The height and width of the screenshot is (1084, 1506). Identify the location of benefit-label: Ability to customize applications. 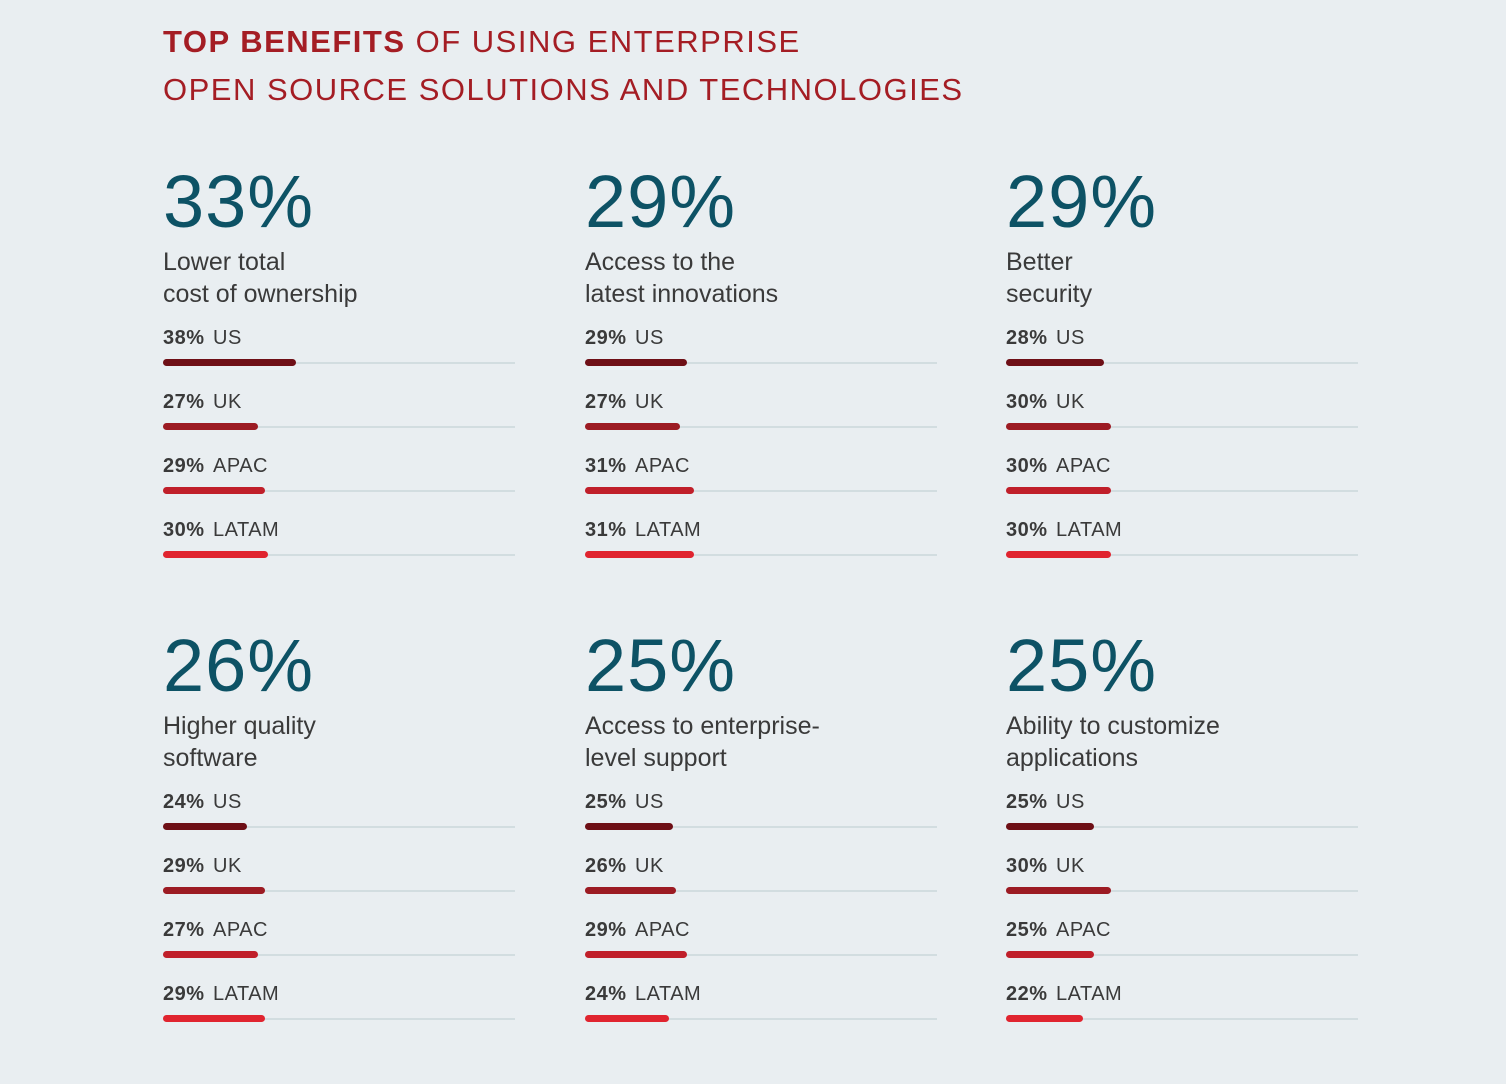
(1113, 742).